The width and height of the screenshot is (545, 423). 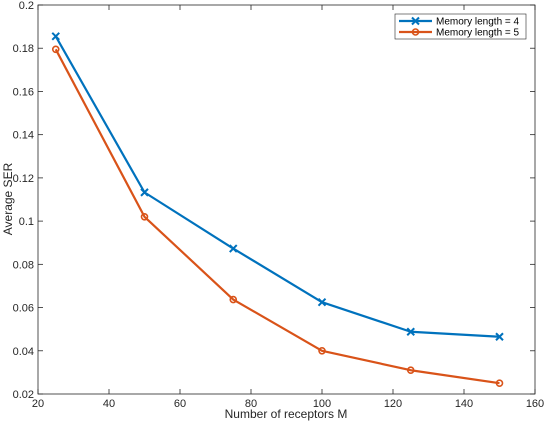 I want to click on y-axis-label: Average SER, so click(x=8, y=198).